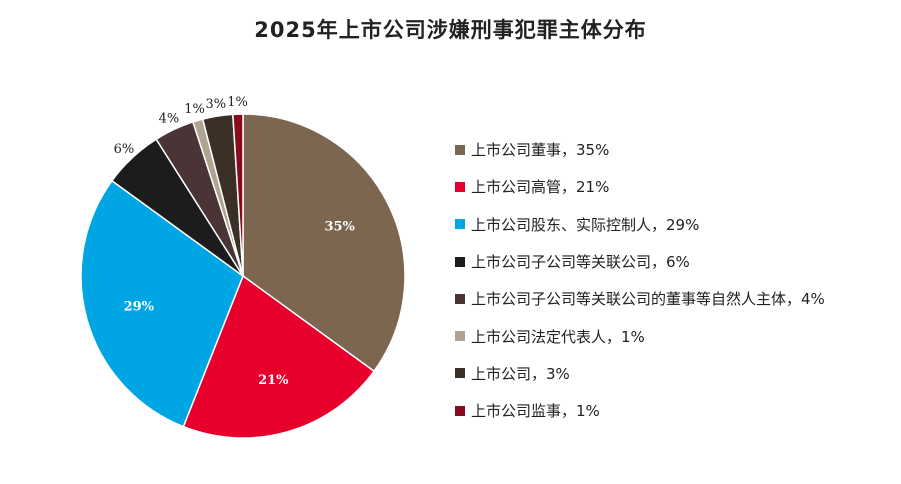 This screenshot has height=484, width=901. I want to click on legend-label-7: 上市公司，3%, so click(520, 373).